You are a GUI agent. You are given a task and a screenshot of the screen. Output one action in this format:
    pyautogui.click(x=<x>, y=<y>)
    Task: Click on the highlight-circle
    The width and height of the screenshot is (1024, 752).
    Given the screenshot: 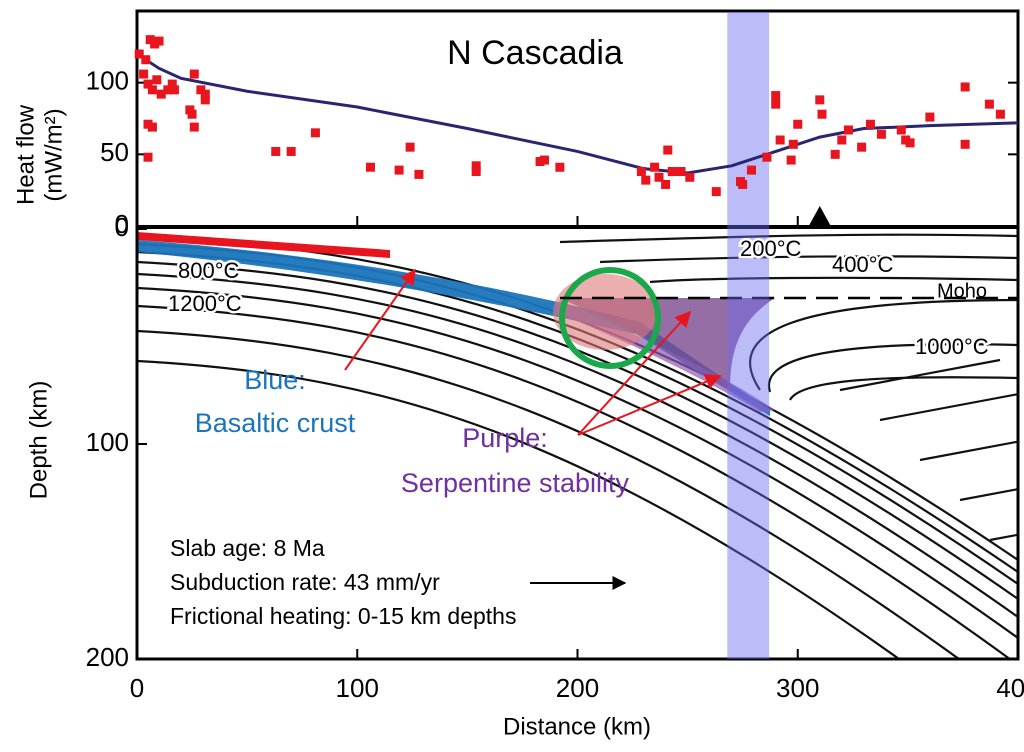 What is the action you would take?
    pyautogui.click(x=610, y=318)
    